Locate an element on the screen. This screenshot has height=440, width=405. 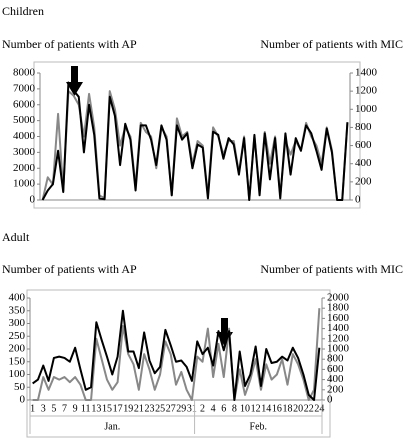
x-tick-label: 1 is located at coordinates (32, 408).